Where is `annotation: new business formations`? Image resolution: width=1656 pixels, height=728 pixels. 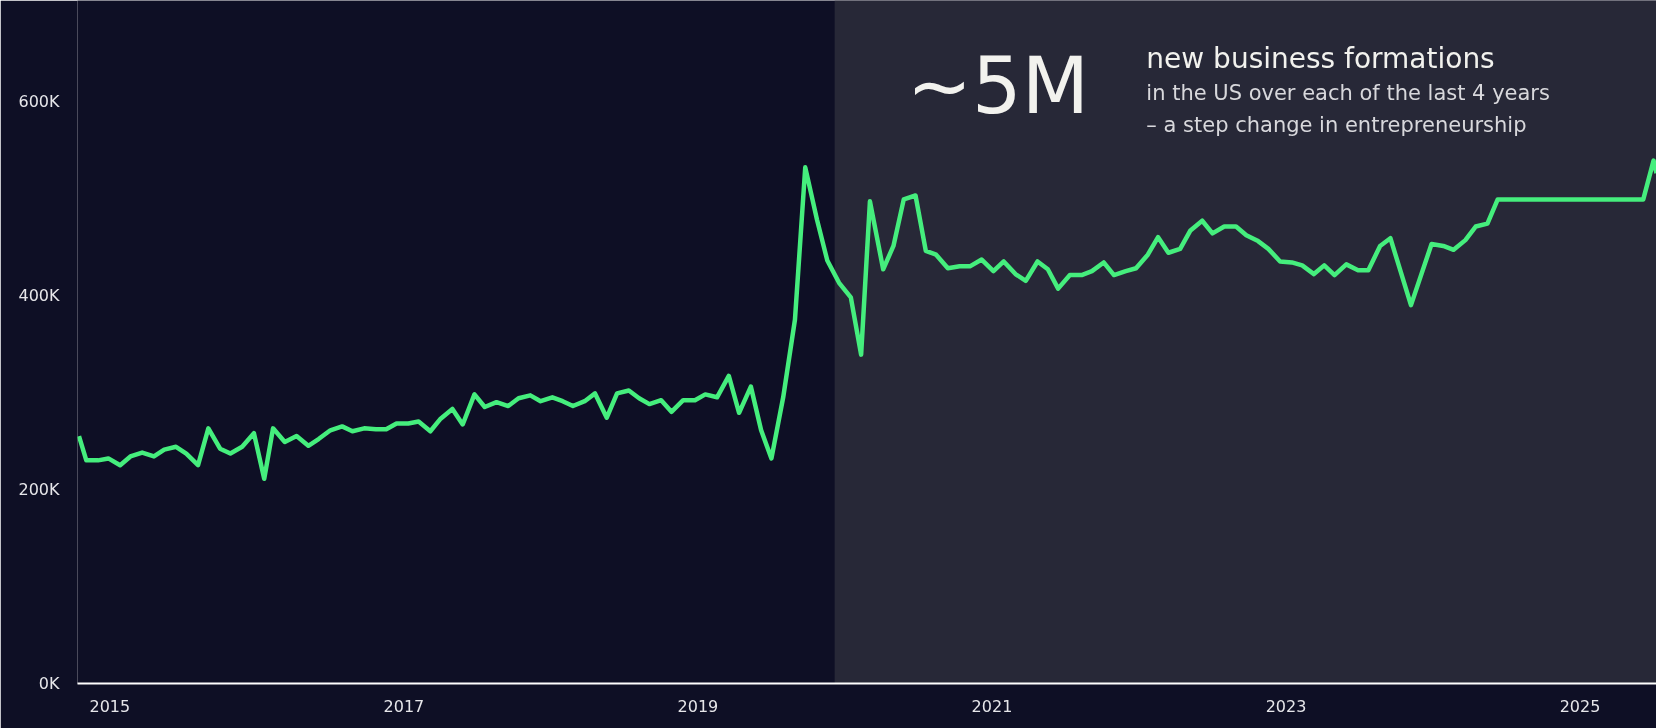 annotation: new business formations is located at coordinates (1320, 59).